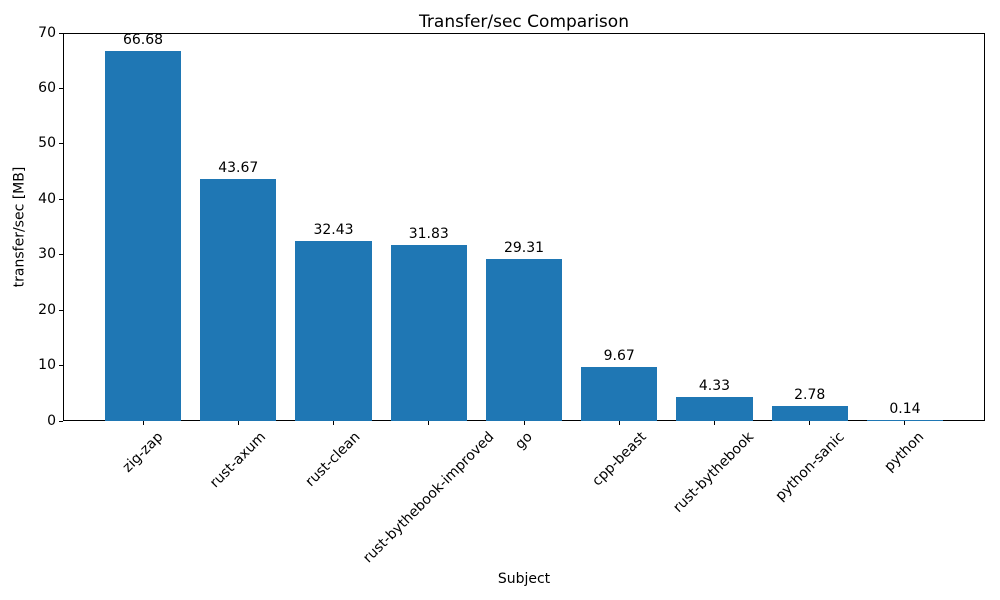 The image size is (1000, 600). I want to click on y-tick-label: 70, so click(47, 32).